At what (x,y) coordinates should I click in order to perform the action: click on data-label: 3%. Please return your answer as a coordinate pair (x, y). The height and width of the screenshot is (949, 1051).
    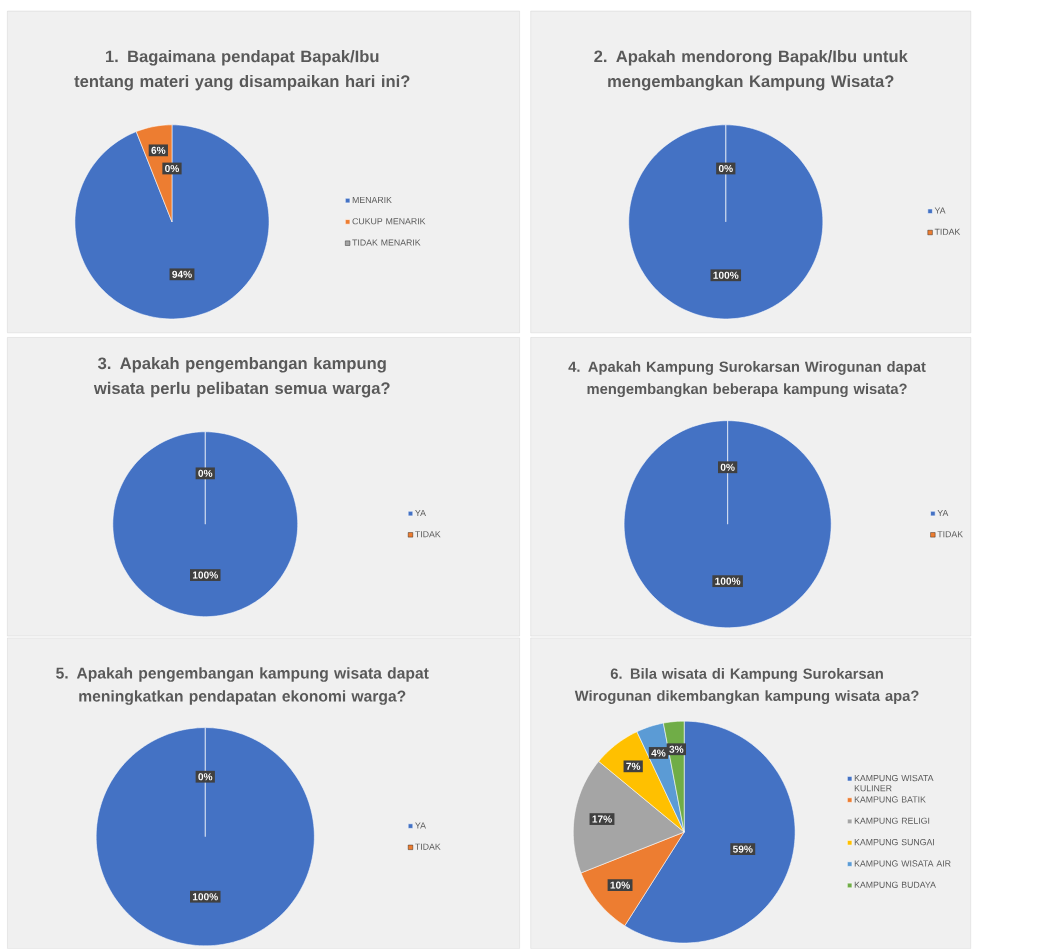
    Looking at the image, I should click on (676, 749).